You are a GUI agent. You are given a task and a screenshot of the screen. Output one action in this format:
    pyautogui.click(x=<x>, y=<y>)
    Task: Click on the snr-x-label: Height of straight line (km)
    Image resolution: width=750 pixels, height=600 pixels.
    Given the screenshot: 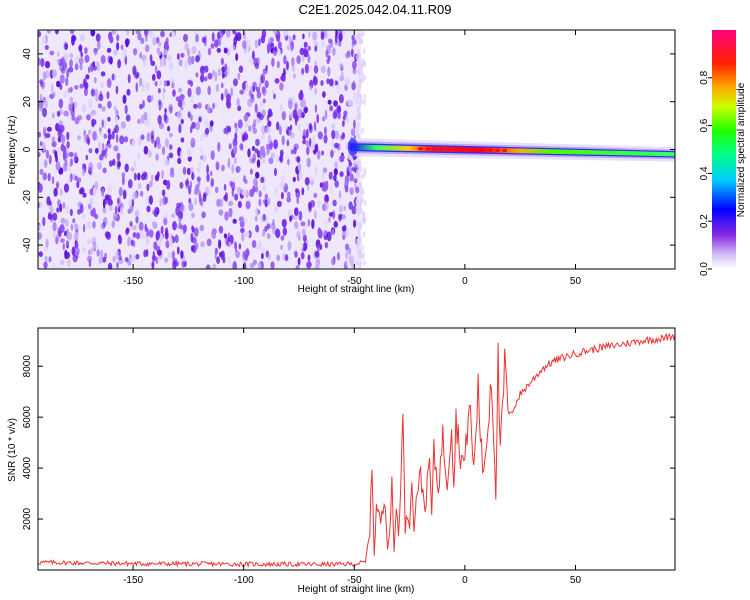 What is the action you would take?
    pyautogui.click(x=356, y=589)
    